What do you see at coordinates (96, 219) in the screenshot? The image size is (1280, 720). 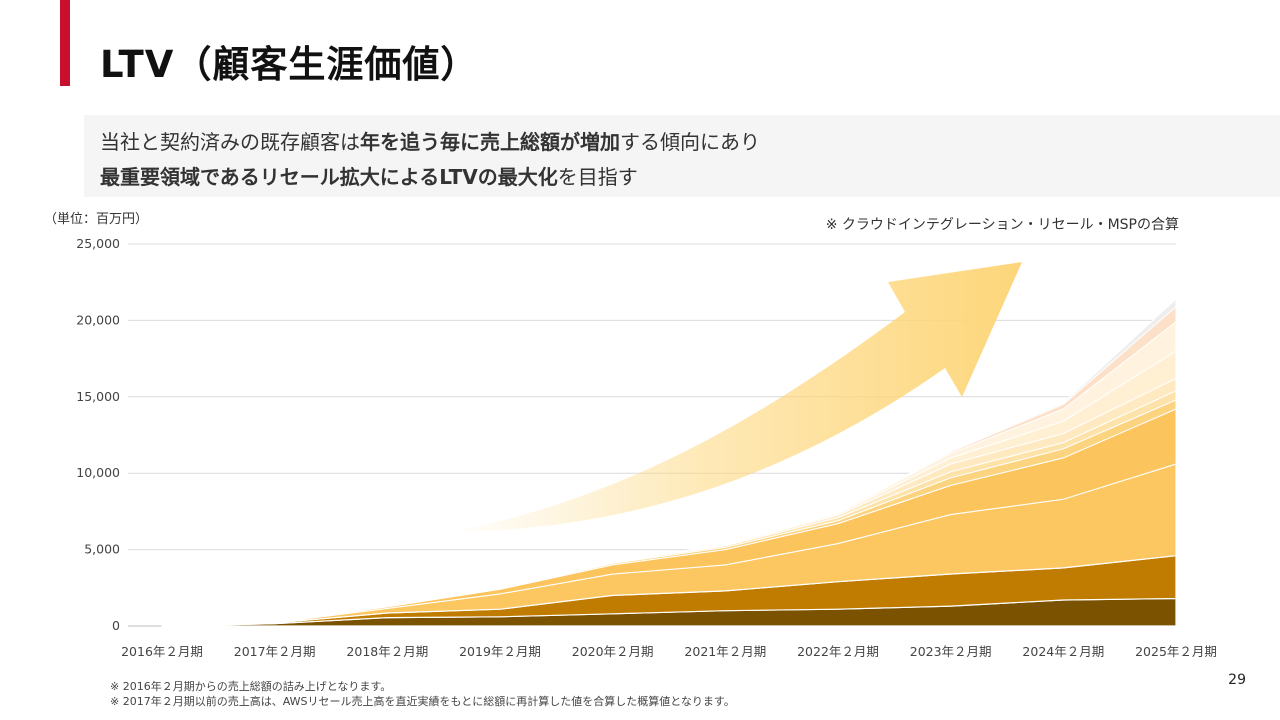 I see `unit-label: （単位：百万円）` at bounding box center [96, 219].